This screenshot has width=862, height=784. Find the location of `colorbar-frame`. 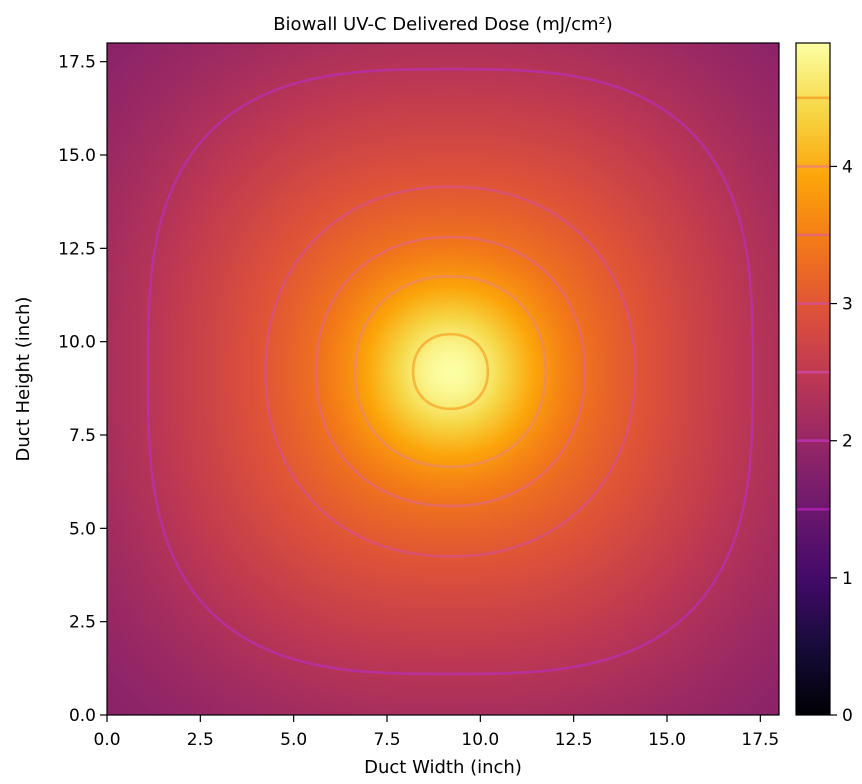

colorbar-frame is located at coordinates (813, 379).